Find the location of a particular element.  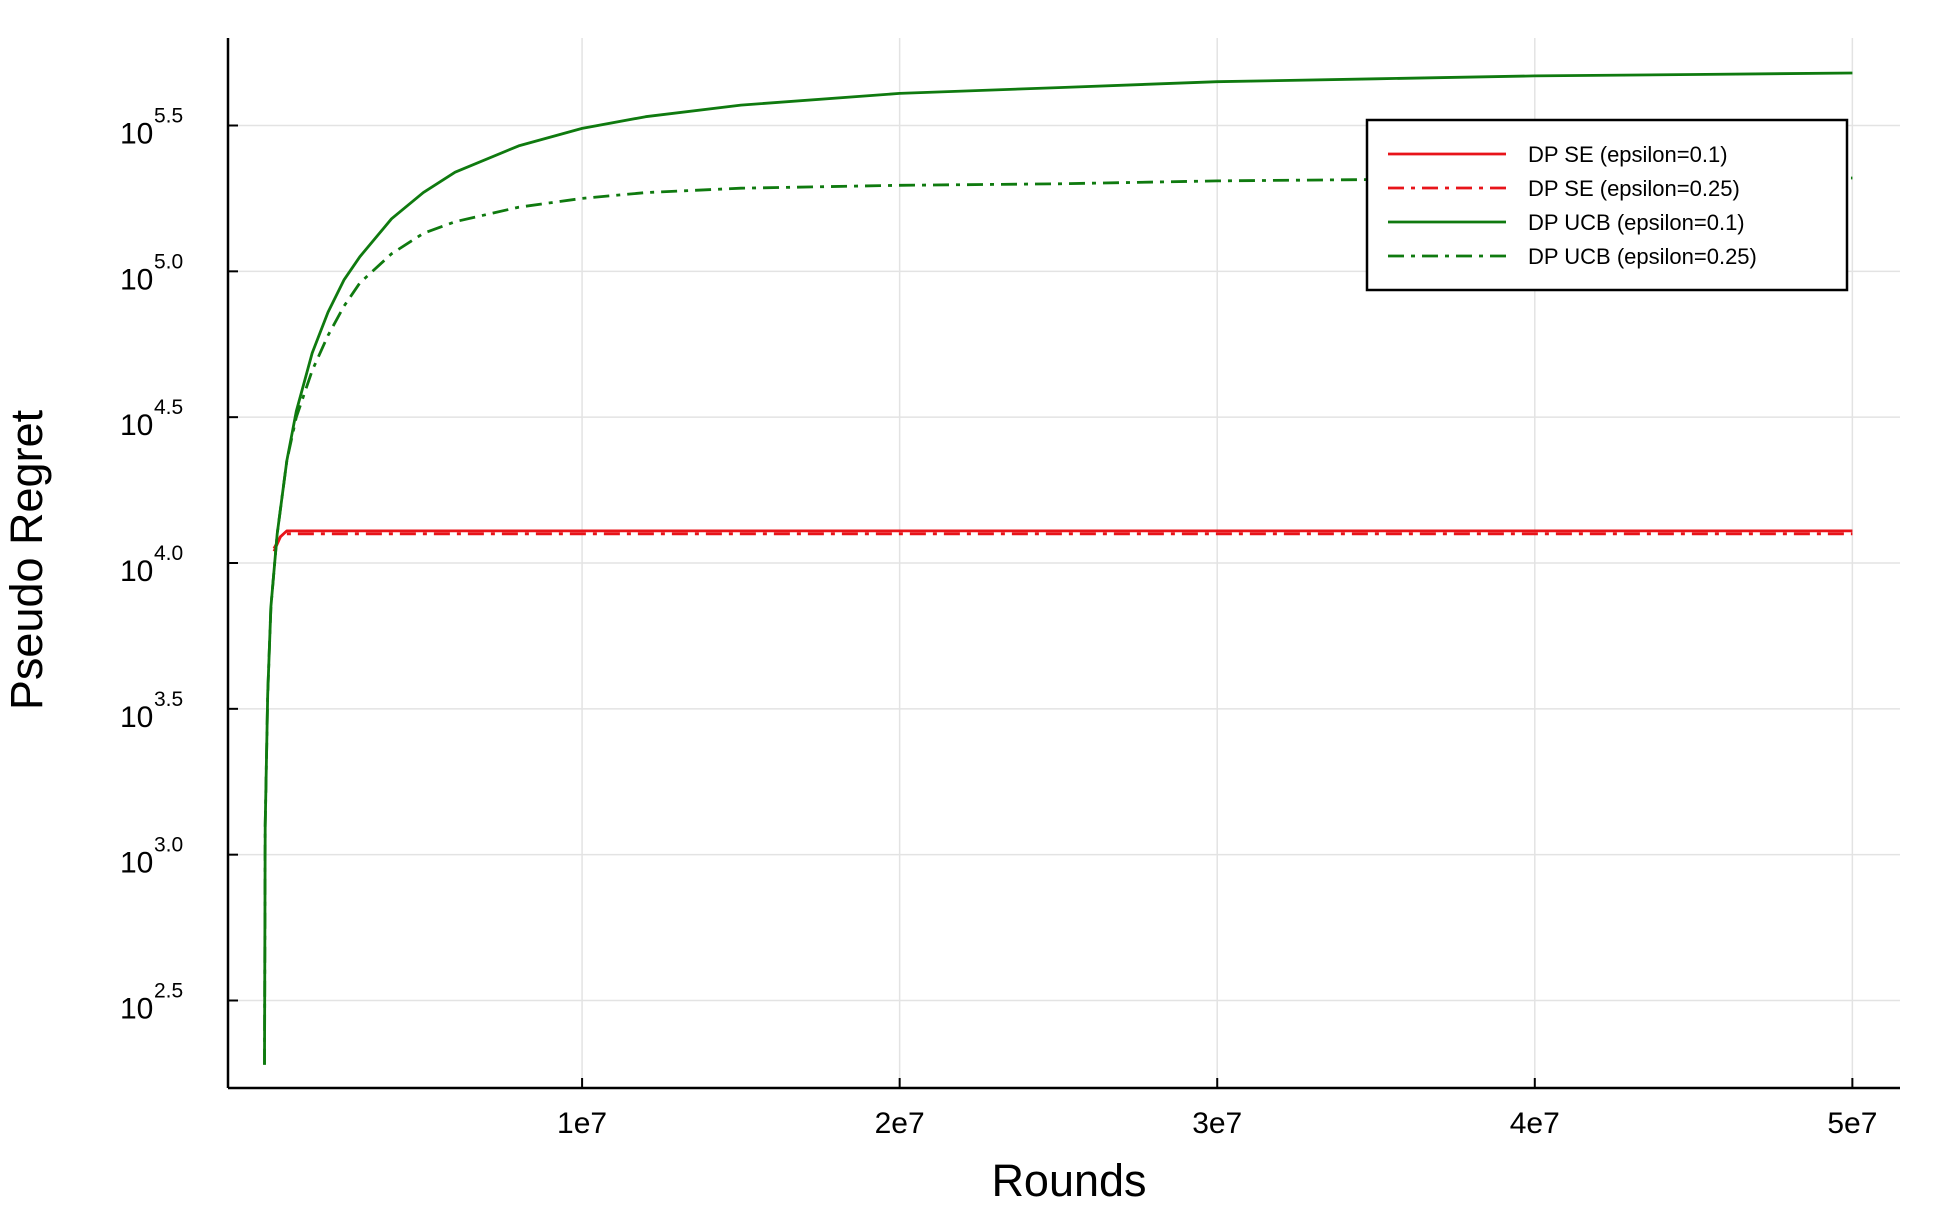

y-tick-exponent: 2.5 is located at coordinates (168, 991).